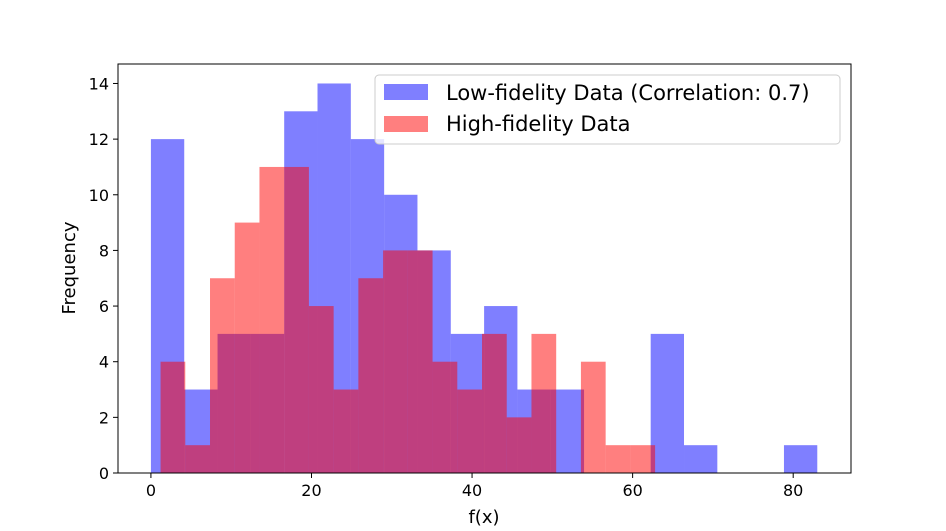 This screenshot has width=946, height=531. I want to click on y-tick-label: 6, so click(104, 306).